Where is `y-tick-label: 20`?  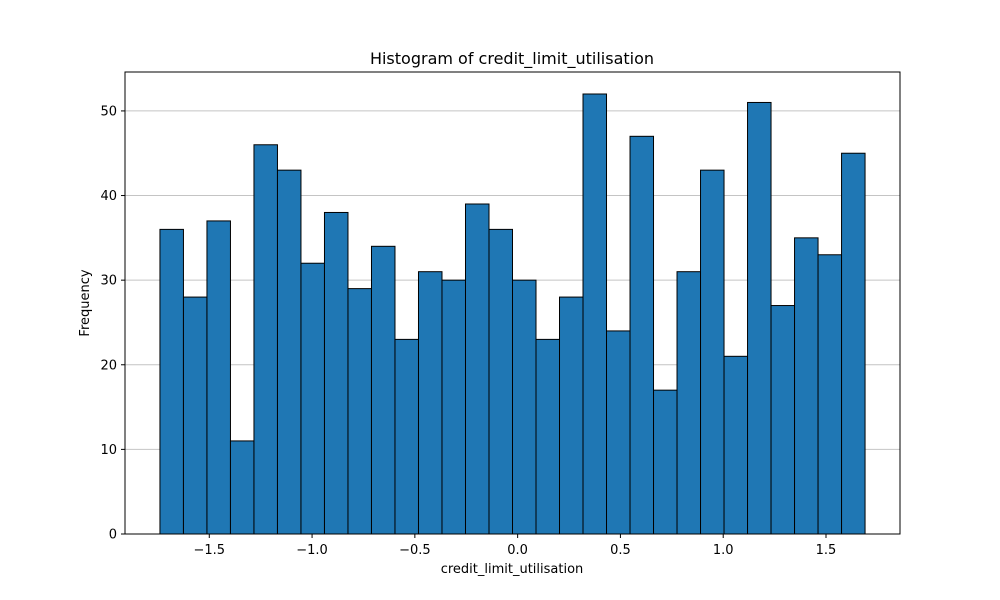 y-tick-label: 20 is located at coordinates (108, 365).